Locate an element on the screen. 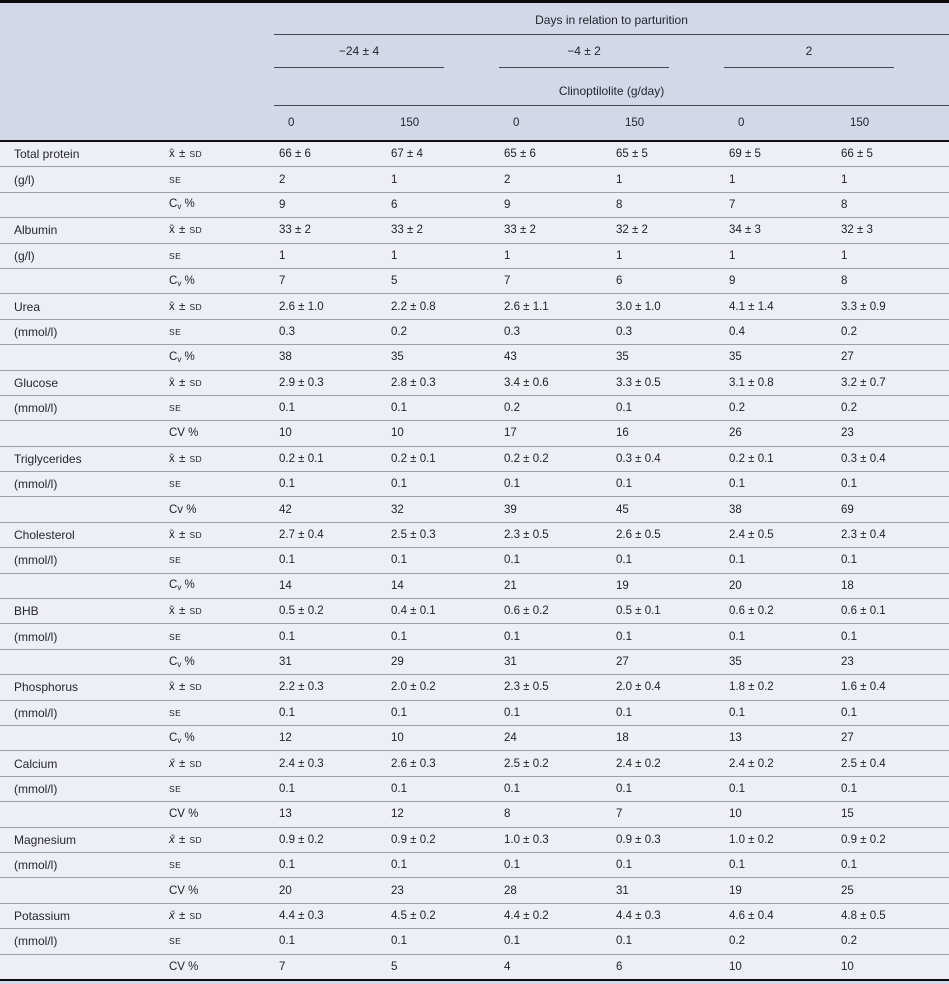 This screenshot has width=949, height=984. value-cell: 2.4 ± 0.2 is located at coordinates (667, 763).